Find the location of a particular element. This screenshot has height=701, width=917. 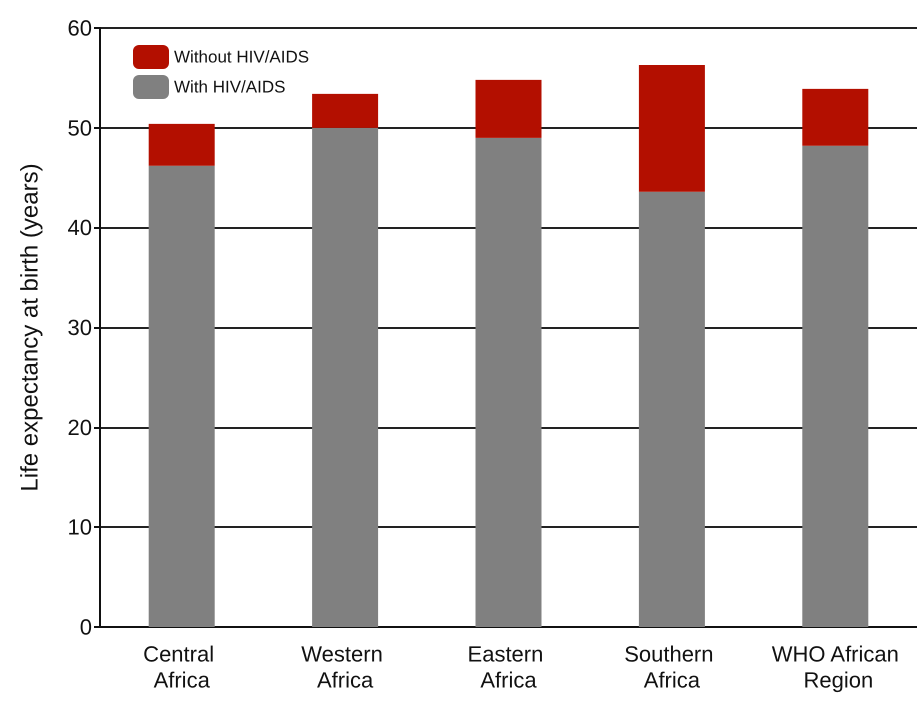

x-tick-label: Southern Africa is located at coordinates (672, 667).